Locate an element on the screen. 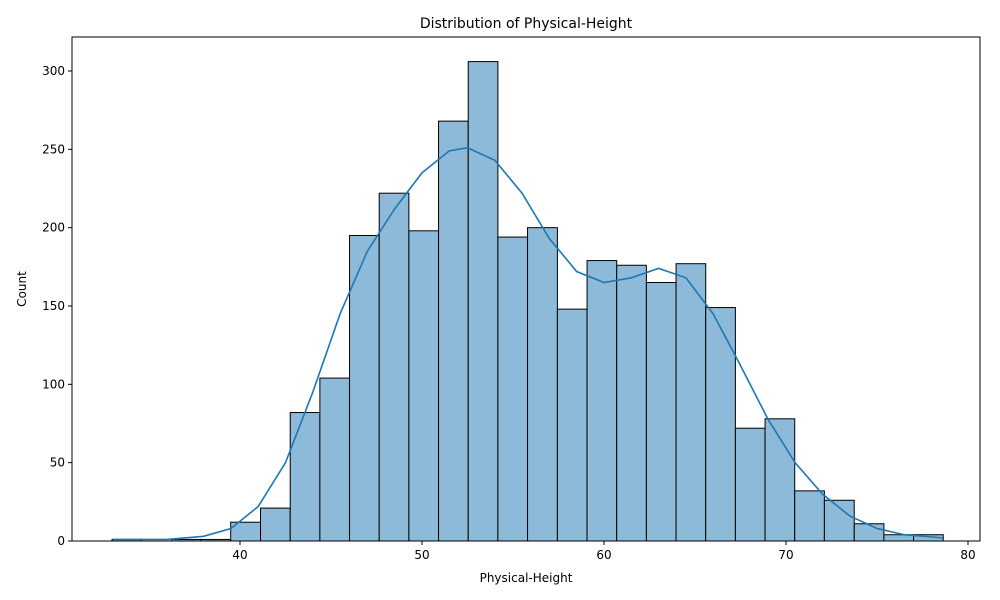 This screenshot has height=600, width=1000. y-tick-label: 200 is located at coordinates (53, 228).